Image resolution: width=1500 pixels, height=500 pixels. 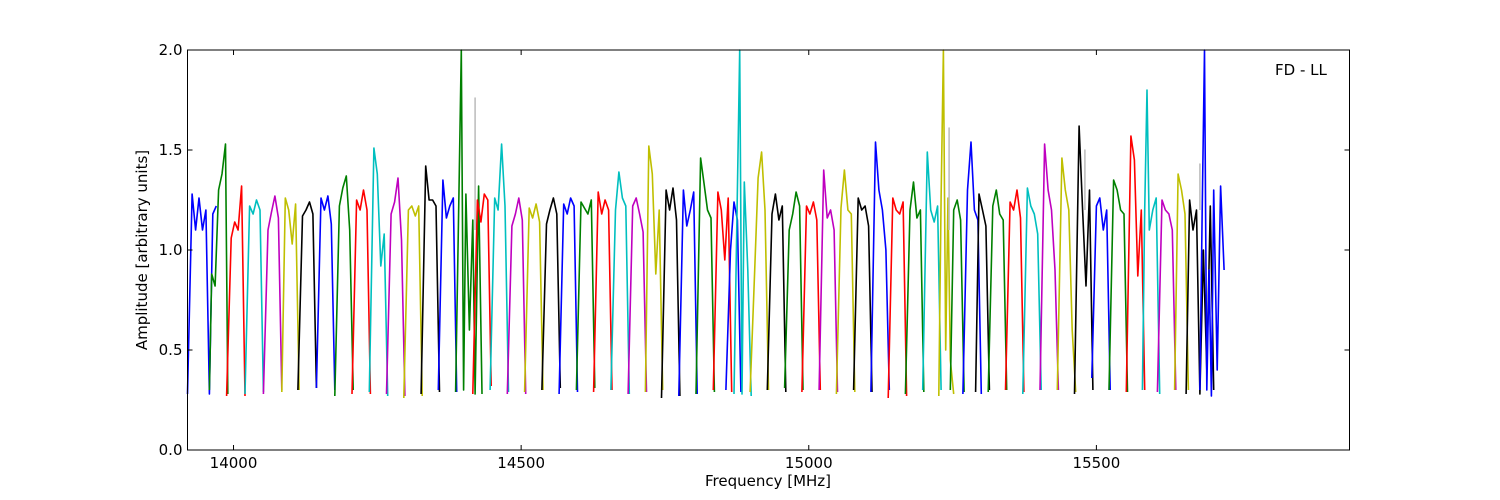 I want to click on y-tick-label-4: 2.0, so click(x=171, y=50).